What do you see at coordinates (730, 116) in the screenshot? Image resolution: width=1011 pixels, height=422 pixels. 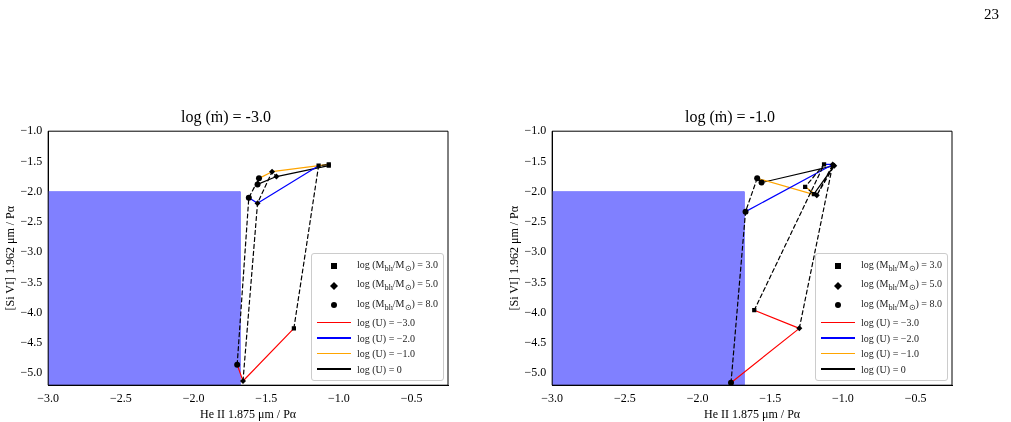 I see `chart-title: log (ṁ) = -1.0` at bounding box center [730, 116].